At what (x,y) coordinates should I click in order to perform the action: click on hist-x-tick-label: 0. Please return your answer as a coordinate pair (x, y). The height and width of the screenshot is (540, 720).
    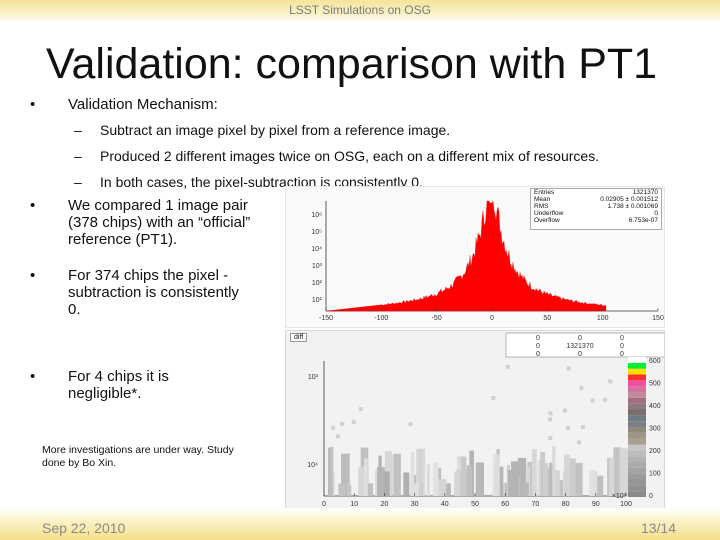
    Looking at the image, I should click on (492, 318).